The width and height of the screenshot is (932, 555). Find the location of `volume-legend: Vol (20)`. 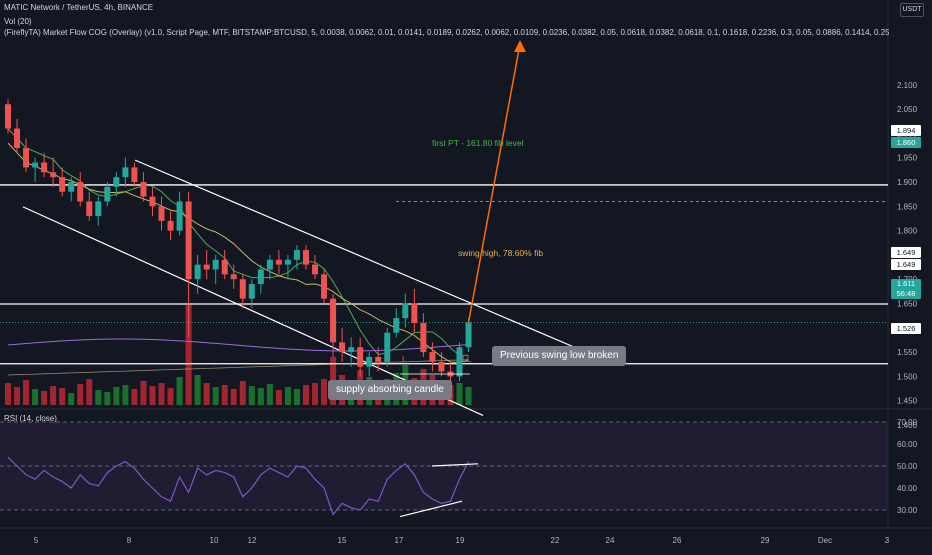

volume-legend: Vol (20) is located at coordinates (18, 21).